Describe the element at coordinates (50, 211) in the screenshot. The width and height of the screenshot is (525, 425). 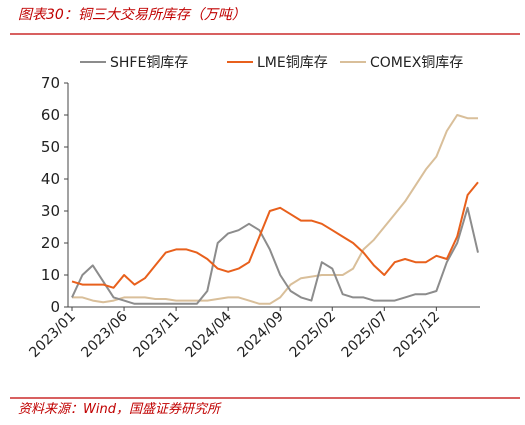
I see `y-tick-label: 30` at that location.